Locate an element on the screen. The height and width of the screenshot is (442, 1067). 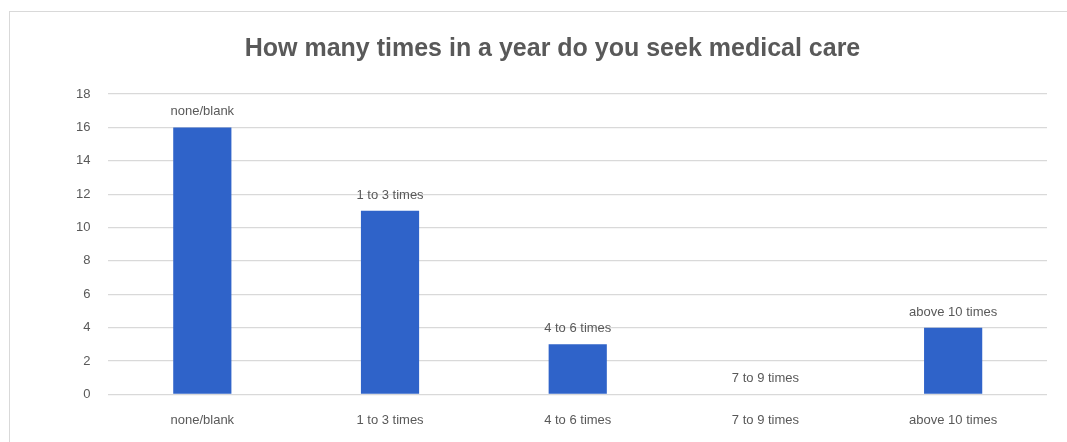
y-tick-label: 2 is located at coordinates (87, 360).